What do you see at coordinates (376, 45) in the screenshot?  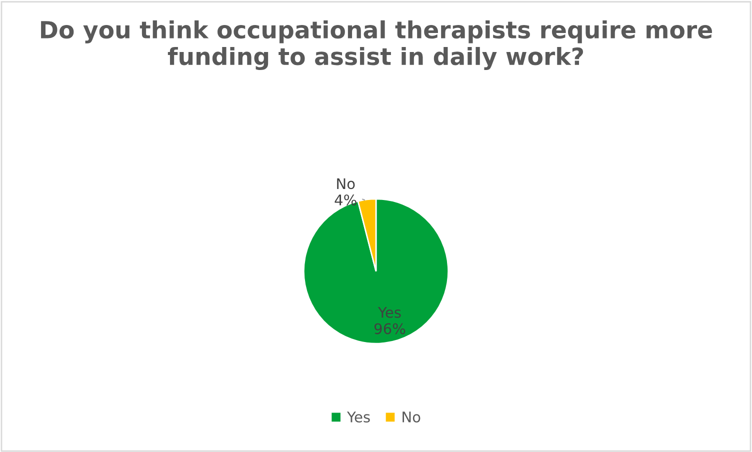 I see `chart-title: Do you think occupational therapists require more funding to assist in daily work?` at bounding box center [376, 45].